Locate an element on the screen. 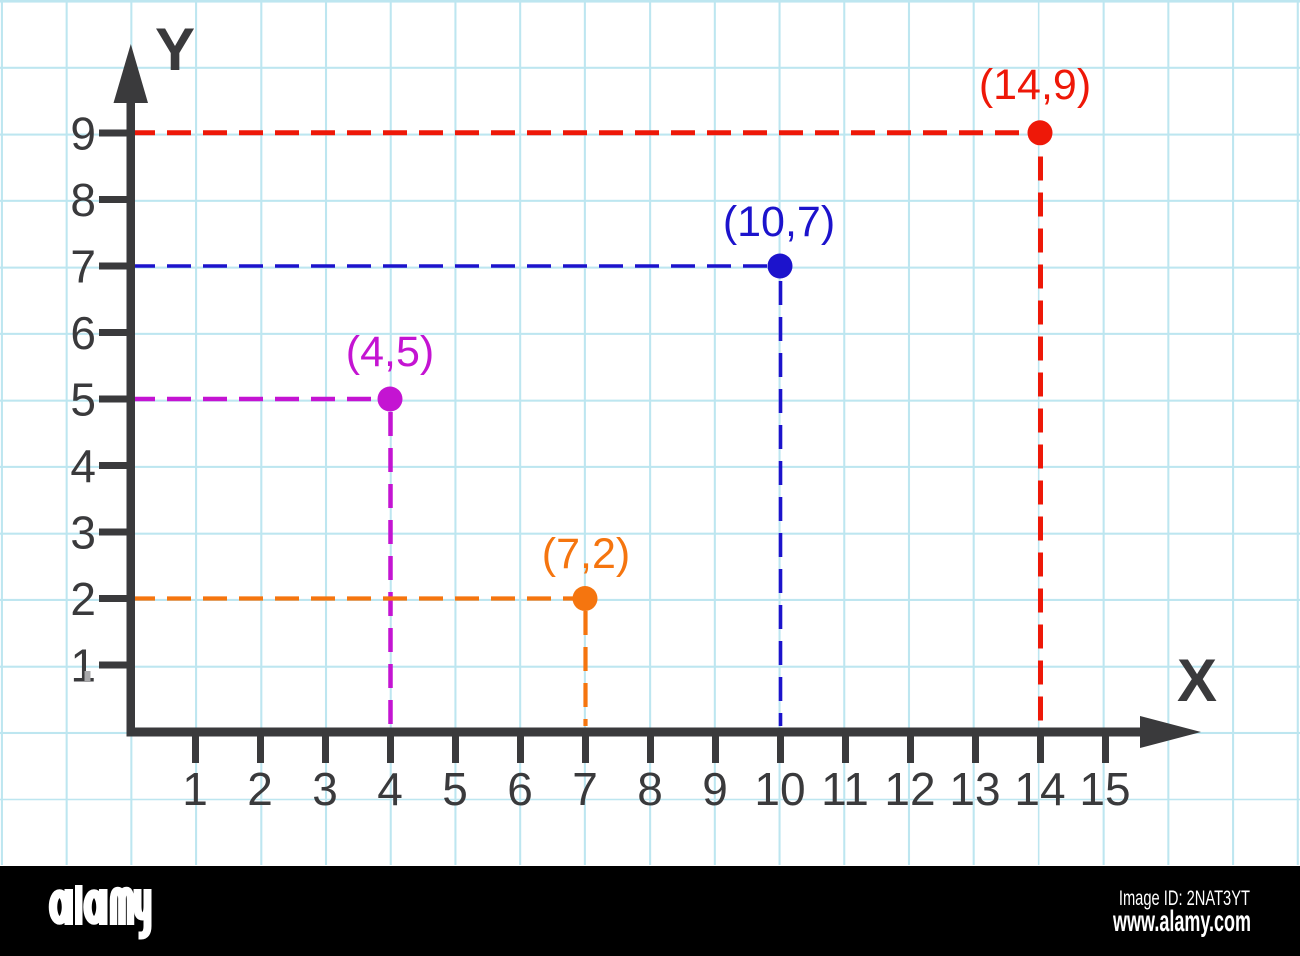  svg-text: 13 is located at coordinates (974, 789).